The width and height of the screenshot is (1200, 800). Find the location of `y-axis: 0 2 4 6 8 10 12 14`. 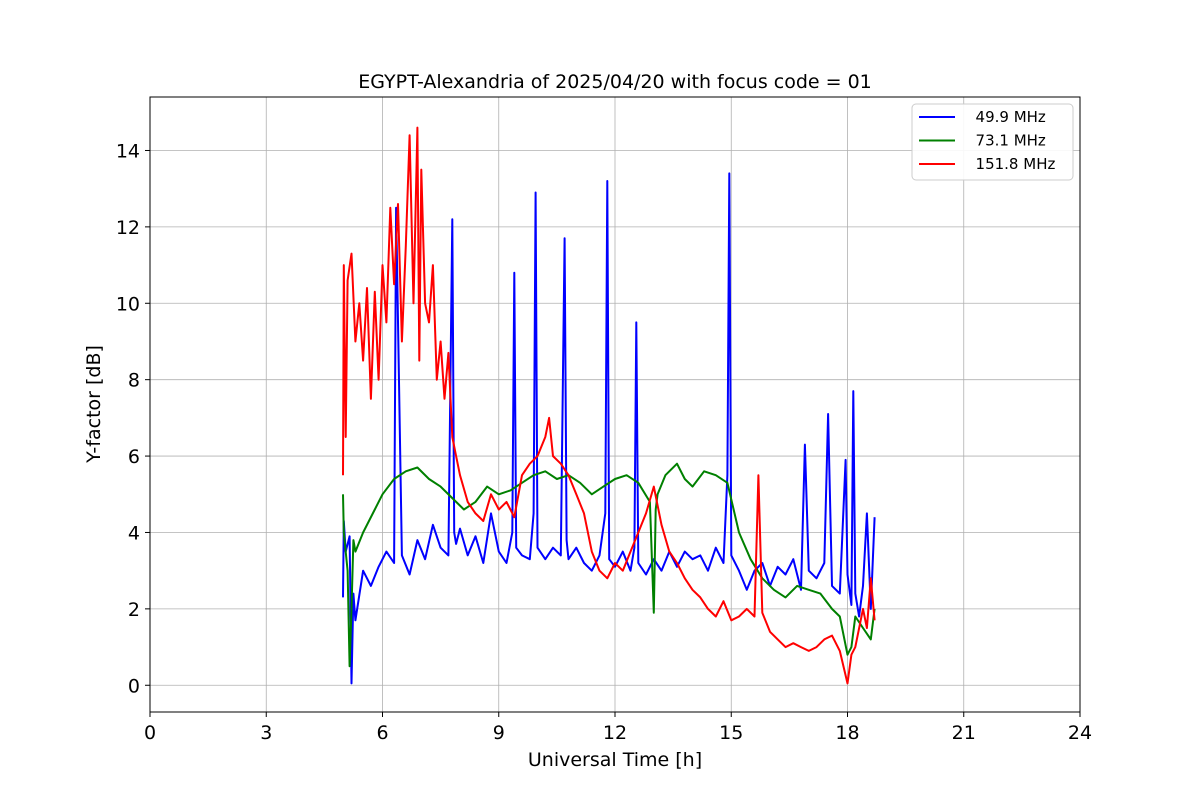

y-axis: 0 2 4 6 8 10 12 14 is located at coordinates (133, 418).